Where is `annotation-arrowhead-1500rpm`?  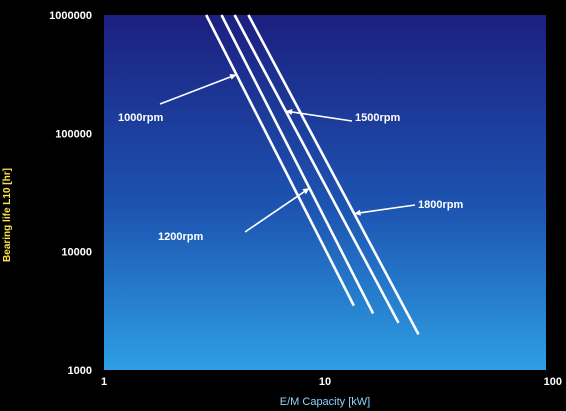
annotation-arrowhead-1500rpm is located at coordinates (289, 112).